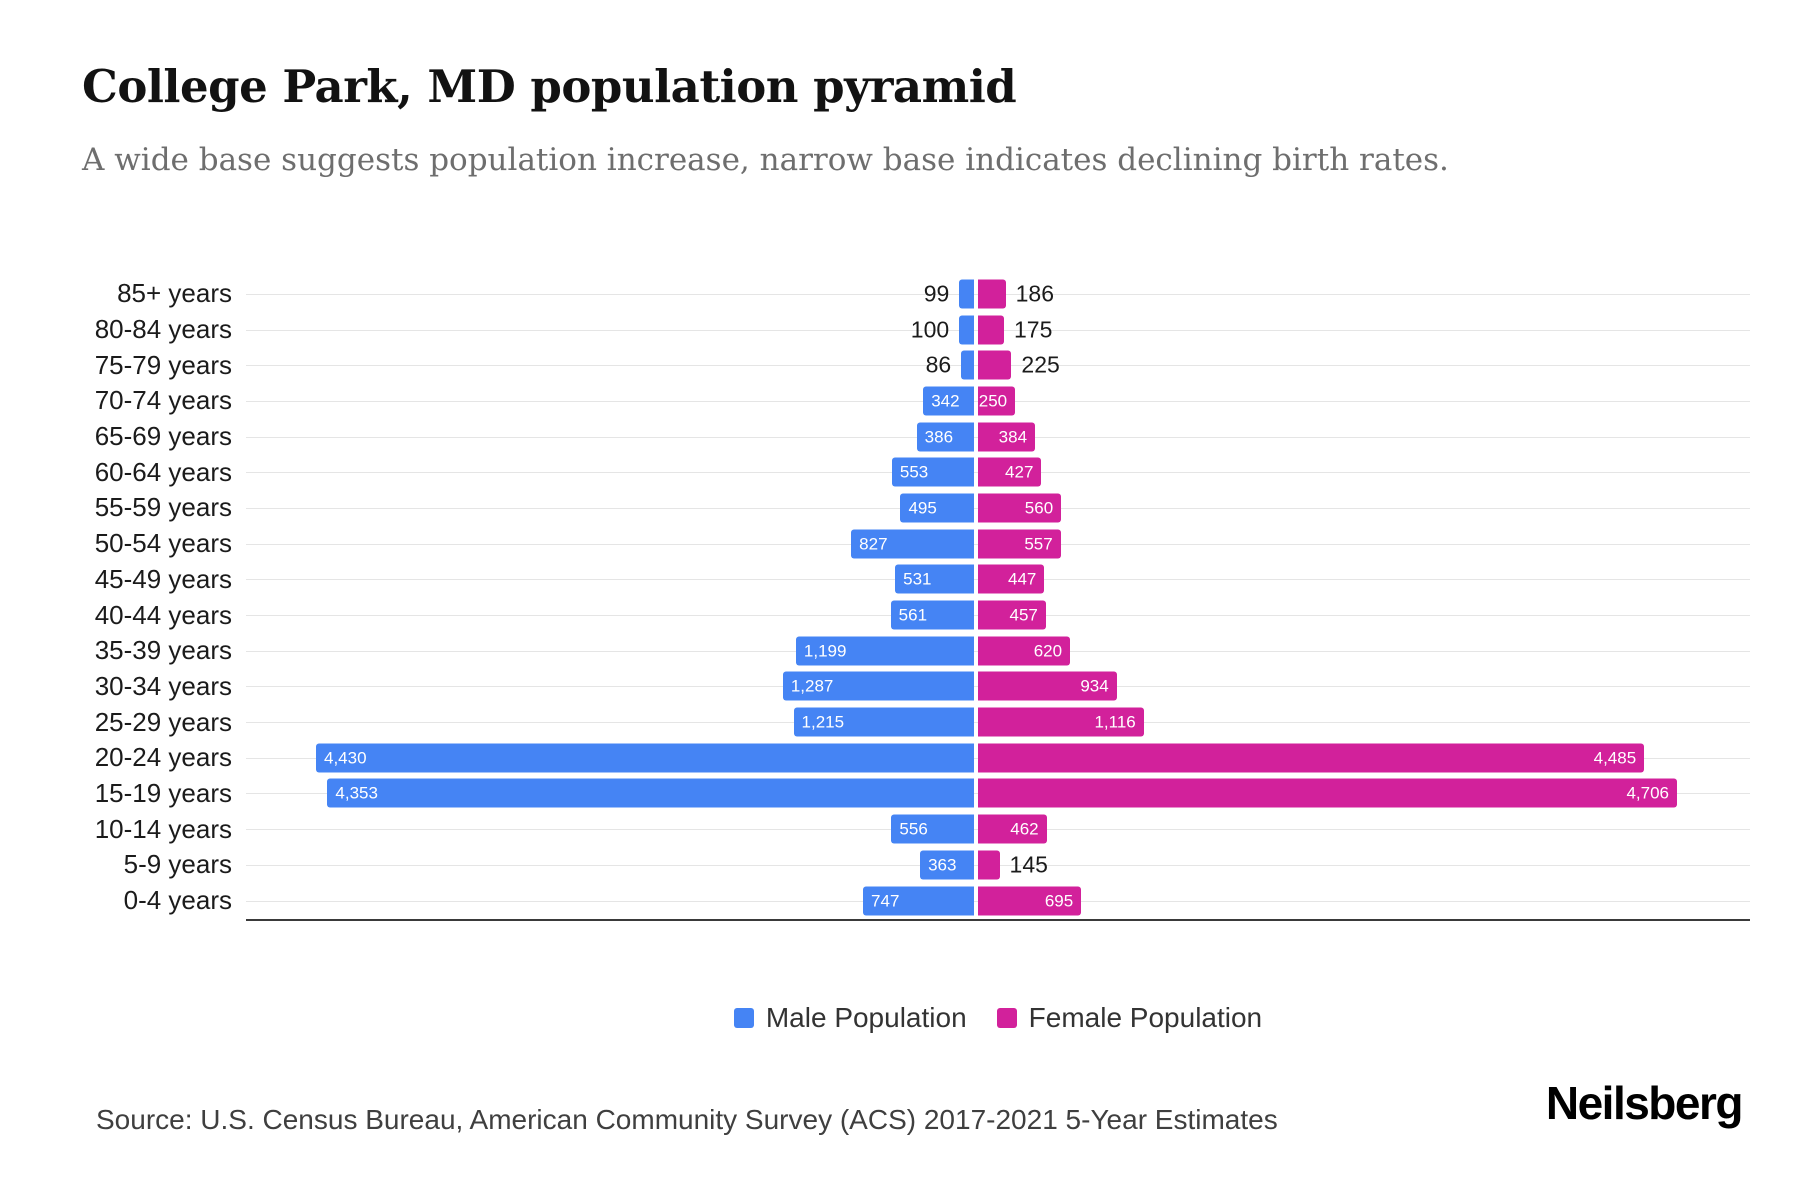 The width and height of the screenshot is (1800, 1200). Describe the element at coordinates (939, 437) in the screenshot. I see `male-value-label: 386` at that location.